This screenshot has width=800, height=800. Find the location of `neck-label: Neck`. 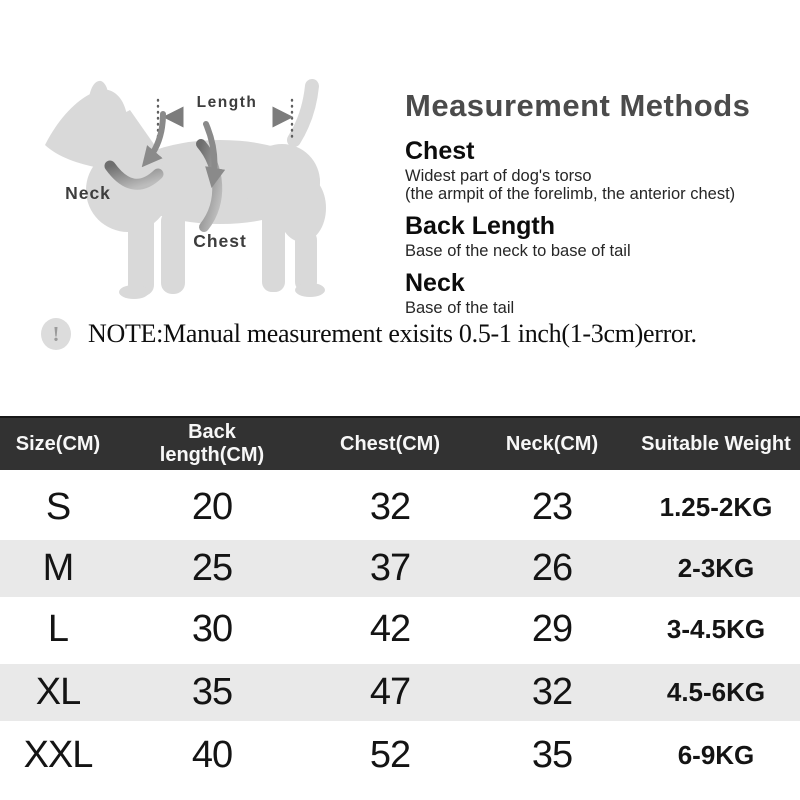

neck-label: Neck is located at coordinates (88, 193).